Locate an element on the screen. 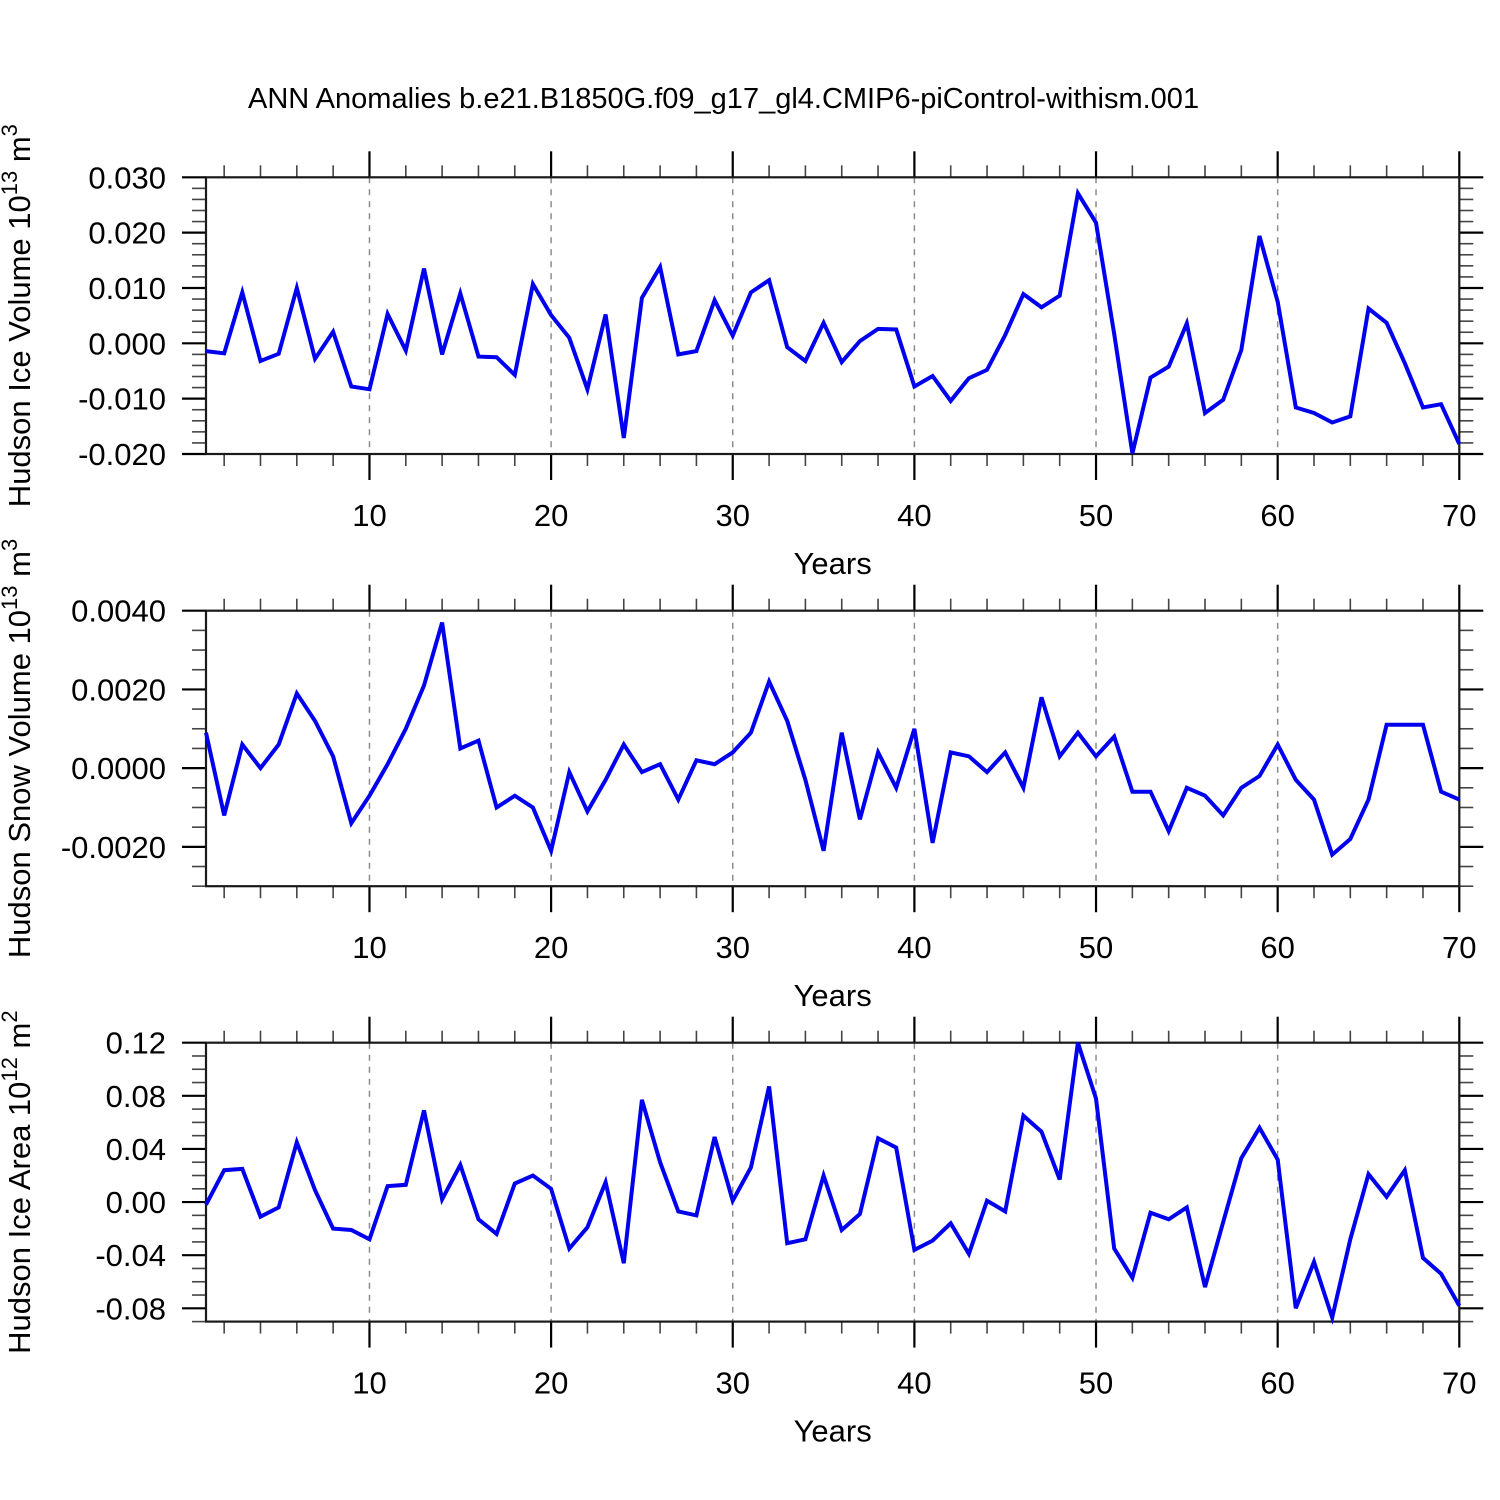 This screenshot has width=1500, height=1500. y-tick-label: 0.0040 is located at coordinates (118, 611).